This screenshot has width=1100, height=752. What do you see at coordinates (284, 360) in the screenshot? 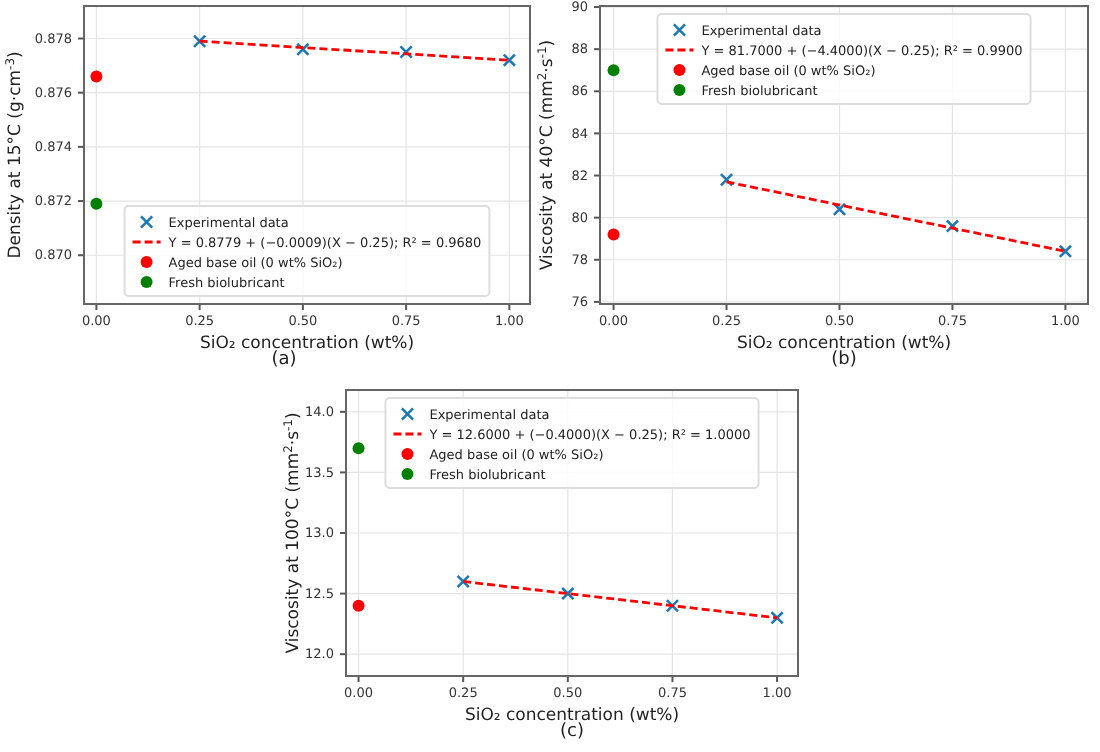
I see `text: (a)` at bounding box center [284, 360].